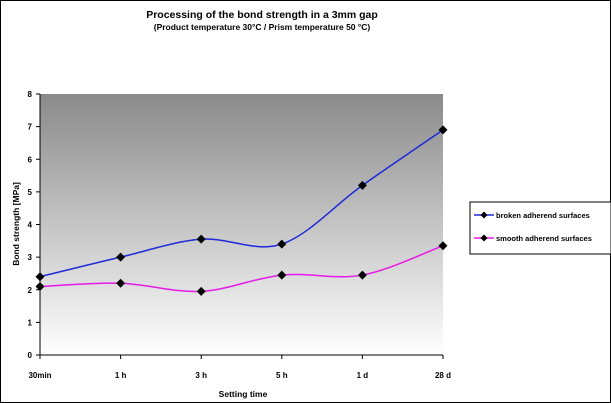  What do you see at coordinates (30, 94) in the screenshot?
I see `y-tick-label: 8` at bounding box center [30, 94].